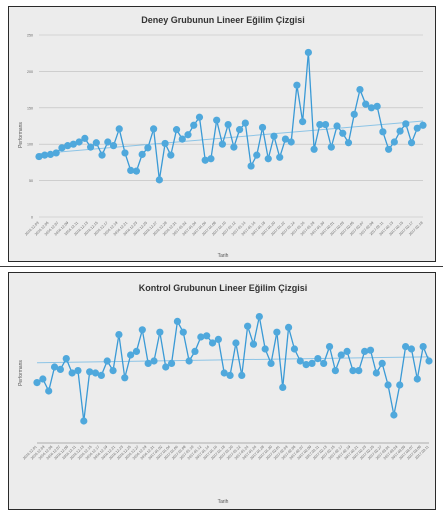  Describe the element at coordinates (223, 20) in the screenshot. I see `chart-title: Deney Grubunun Lineer Eğilim Çizgisi` at that location.